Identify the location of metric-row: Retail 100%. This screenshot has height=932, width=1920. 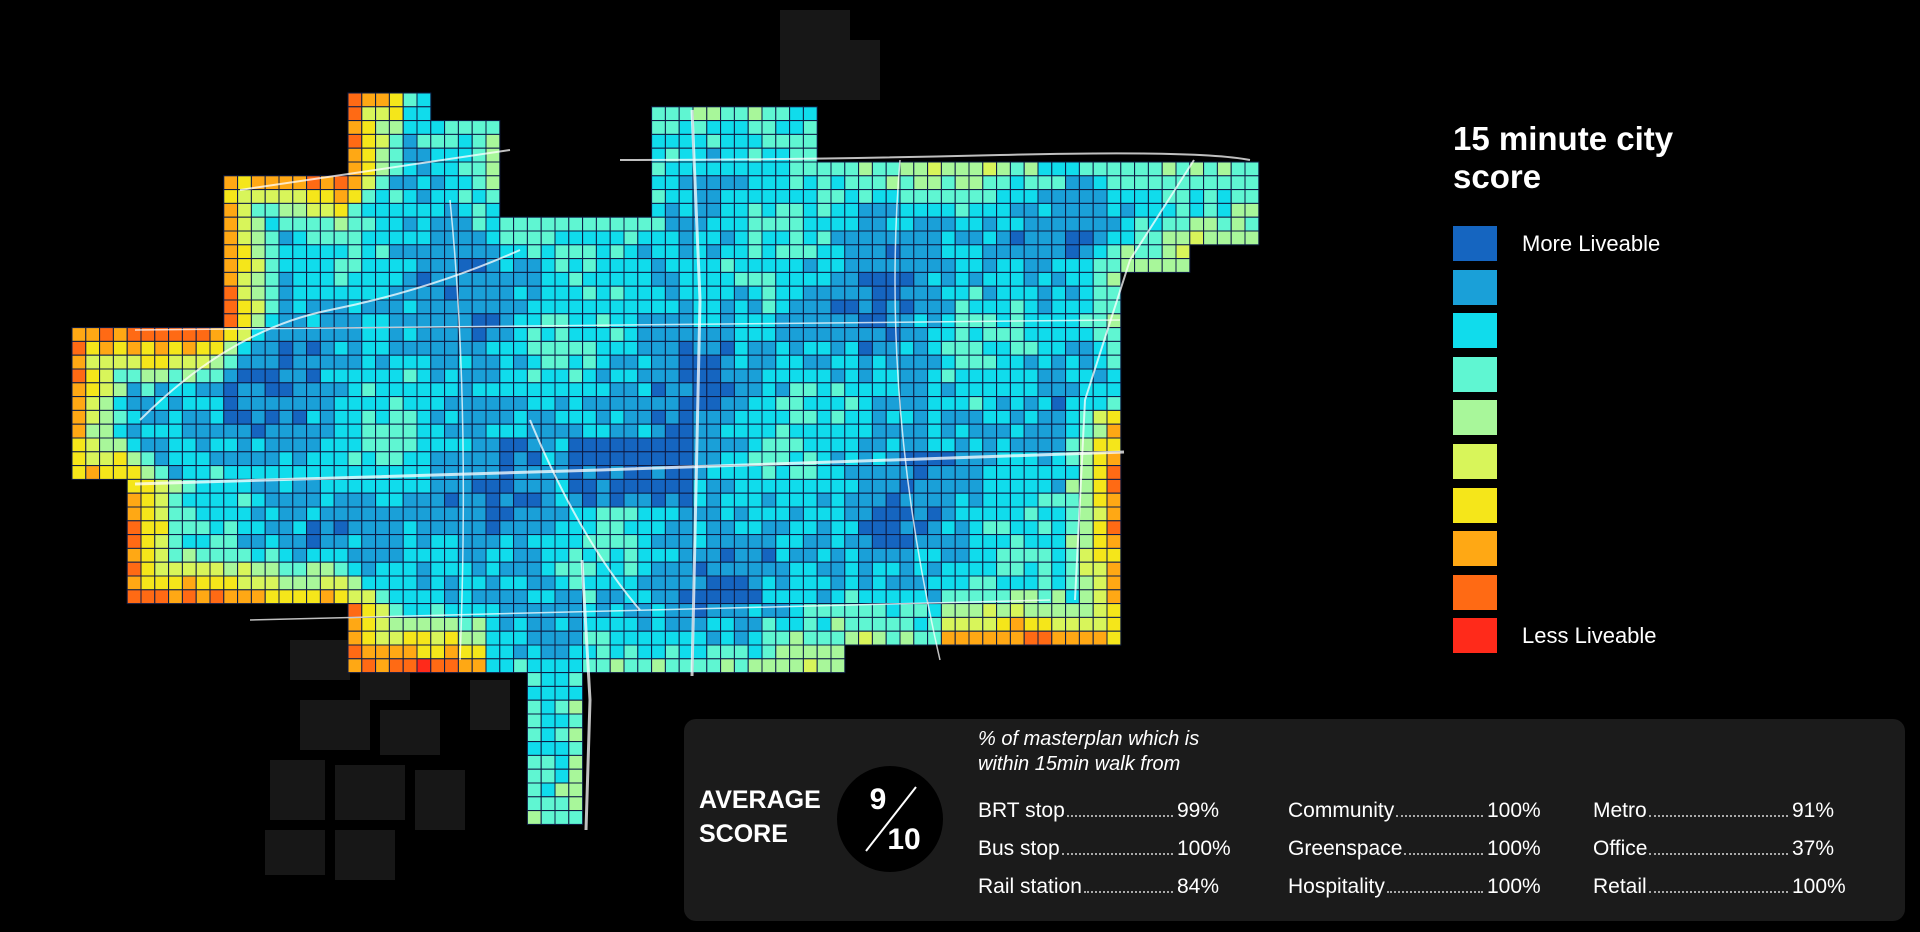
(1720, 888).